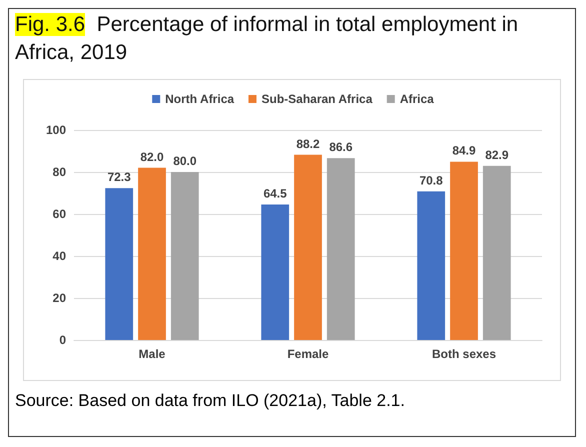  What do you see at coordinates (317, 99) in the screenshot?
I see `legend-label: Sub-Saharan Africa` at bounding box center [317, 99].